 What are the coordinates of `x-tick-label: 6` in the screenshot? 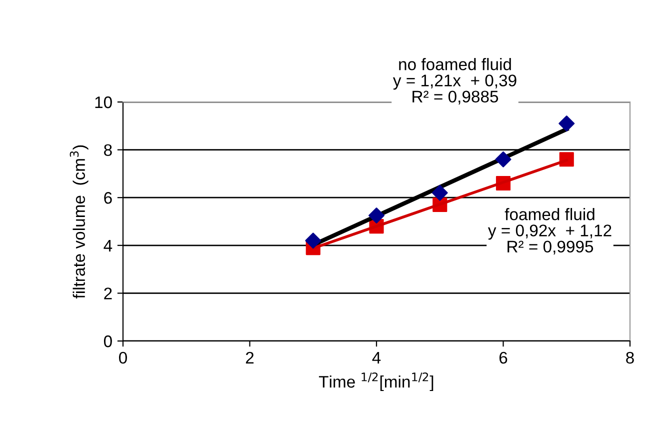 It's located at (503, 358).